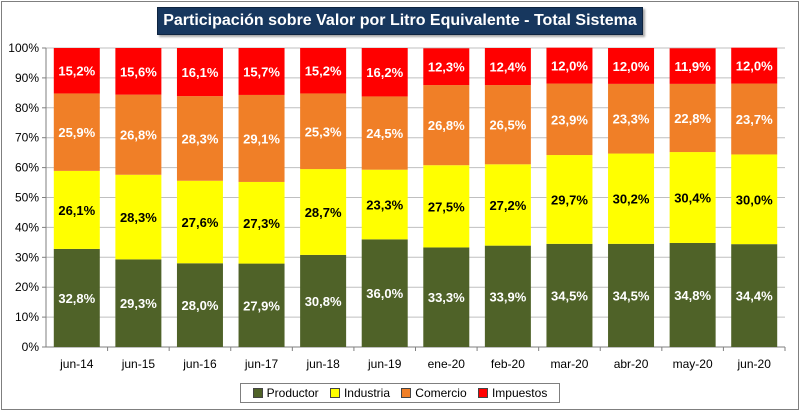  I want to click on data-label: 28,7%, so click(323, 212).